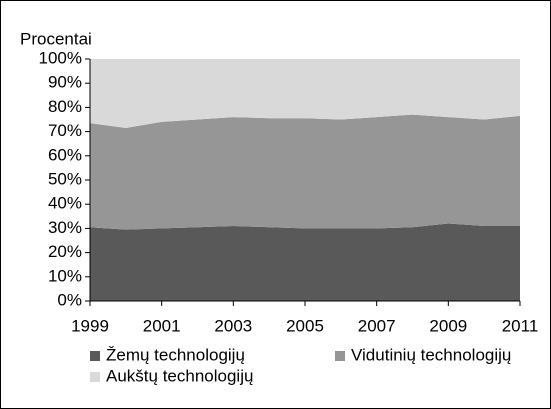 The height and width of the screenshot is (409, 551). What do you see at coordinates (377, 325) in the screenshot?
I see `x-tick-label: 2007` at bounding box center [377, 325].